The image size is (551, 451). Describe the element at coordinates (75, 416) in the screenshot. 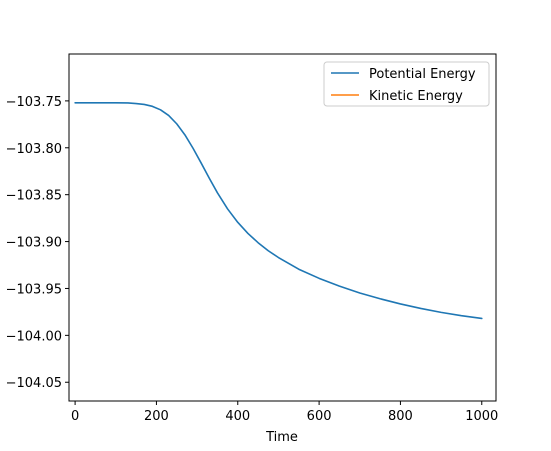

I see `x-tick-label: 0` at that location.